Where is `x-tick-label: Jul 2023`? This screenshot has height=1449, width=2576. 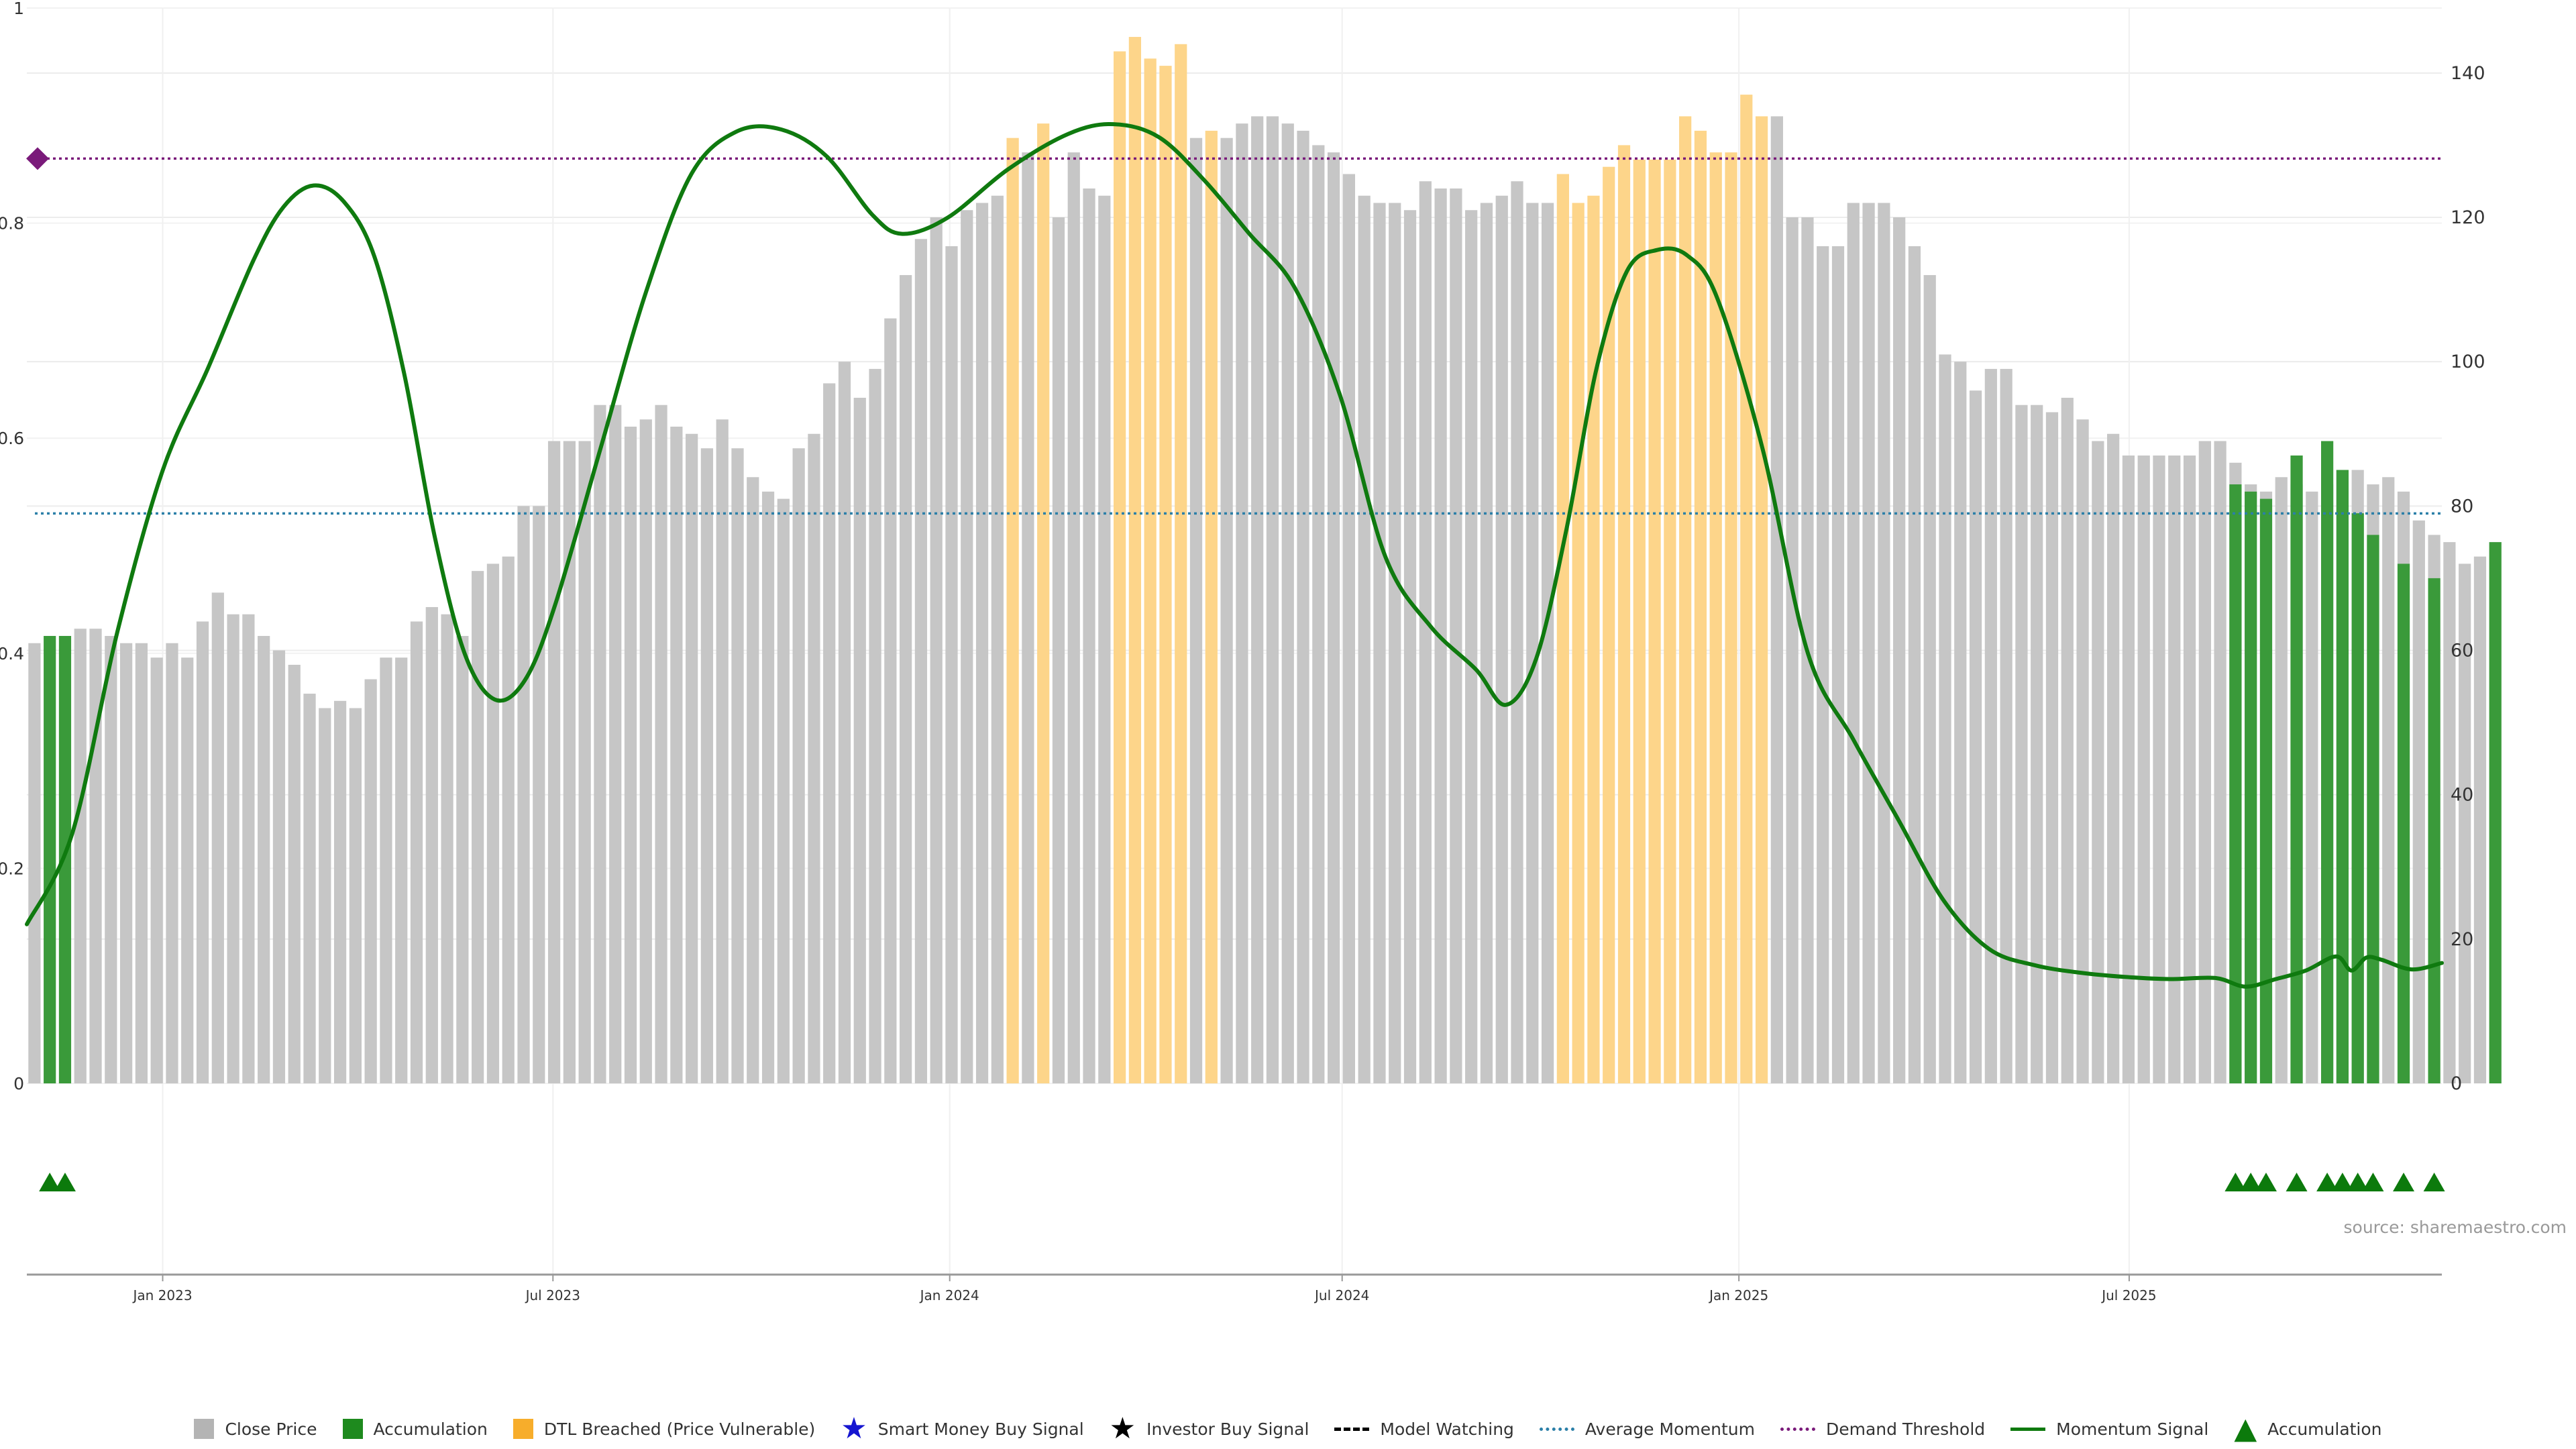 x-tick-label: Jul 2023 is located at coordinates (552, 1295).